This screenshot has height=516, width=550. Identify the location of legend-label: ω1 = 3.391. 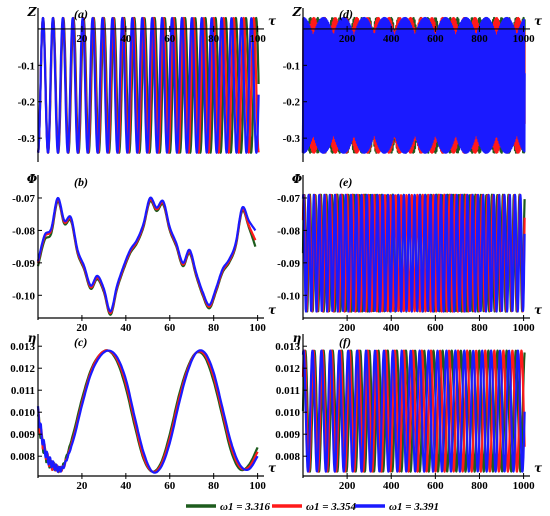
(414, 507).